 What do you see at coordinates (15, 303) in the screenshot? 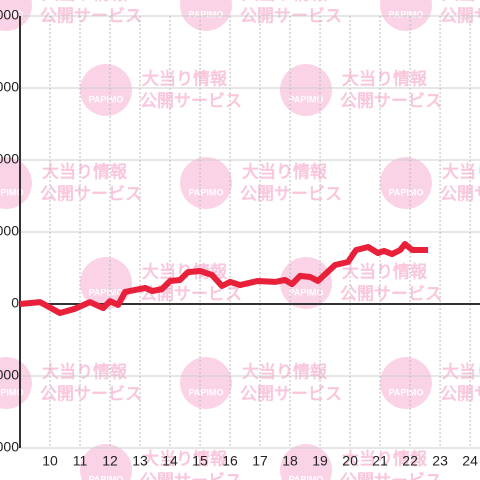
I see `y-tick-label: 0` at bounding box center [15, 303].